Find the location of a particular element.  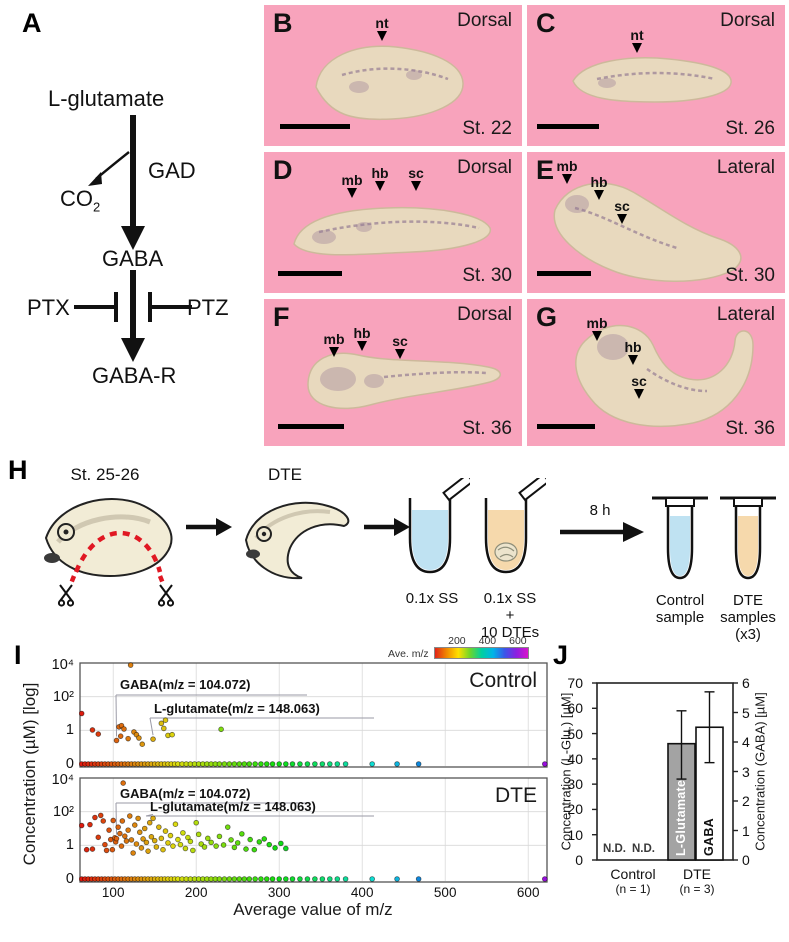

view-label-D: Dorsal is located at coordinates (484, 167).